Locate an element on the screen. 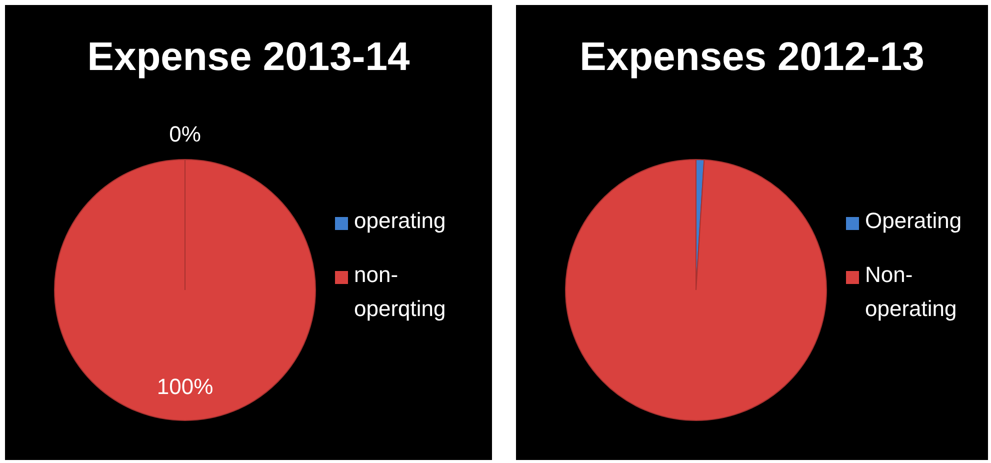 Image resolution: width=991 pixels, height=463 pixels. legend-label: Operating is located at coordinates (914, 221).